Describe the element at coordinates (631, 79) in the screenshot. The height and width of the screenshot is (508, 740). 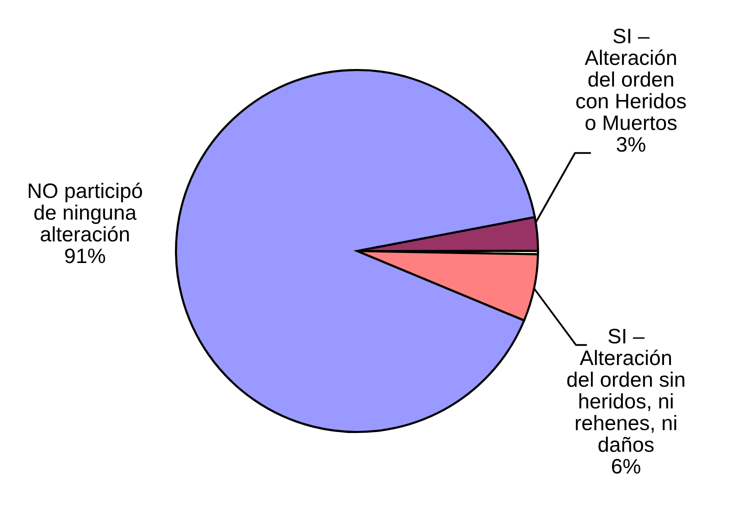
I see `slice-label: SI – Alteración del orden con Heridos o Muertos` at that location.